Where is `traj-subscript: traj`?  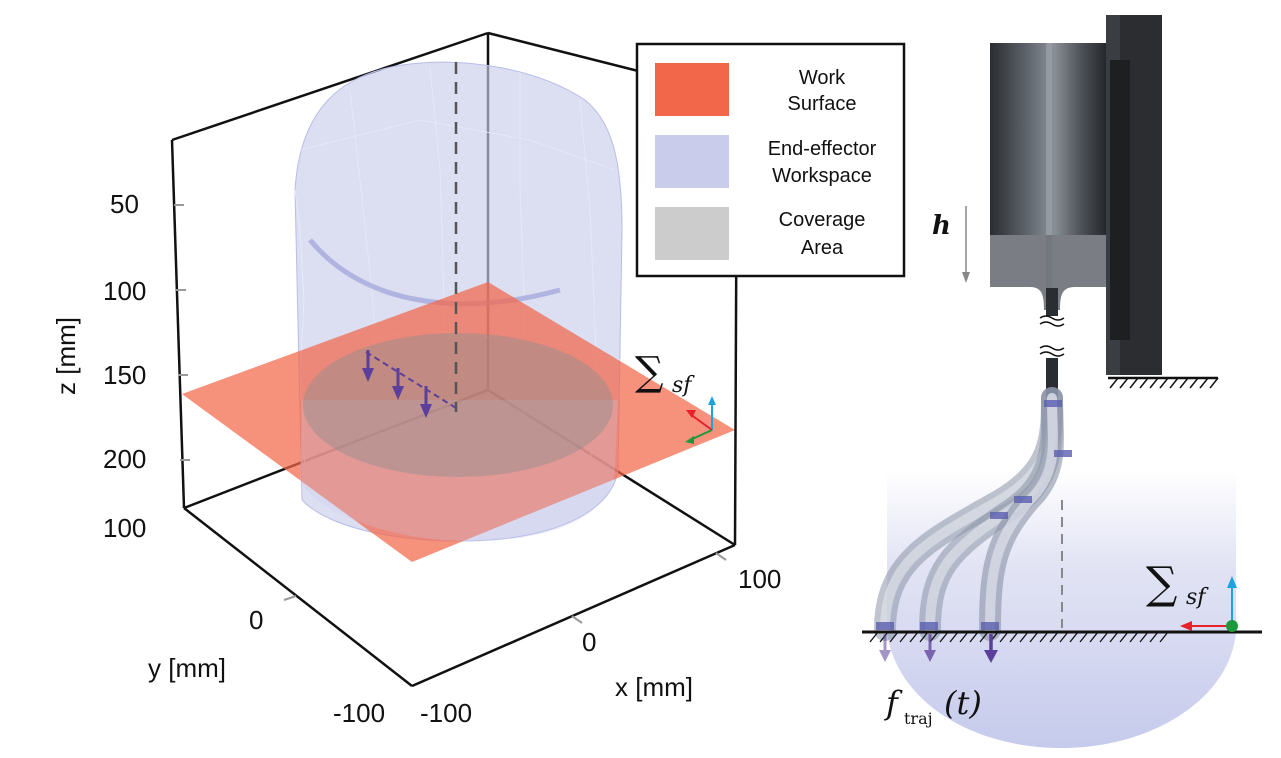
traj-subscript: traj is located at coordinates (918, 718).